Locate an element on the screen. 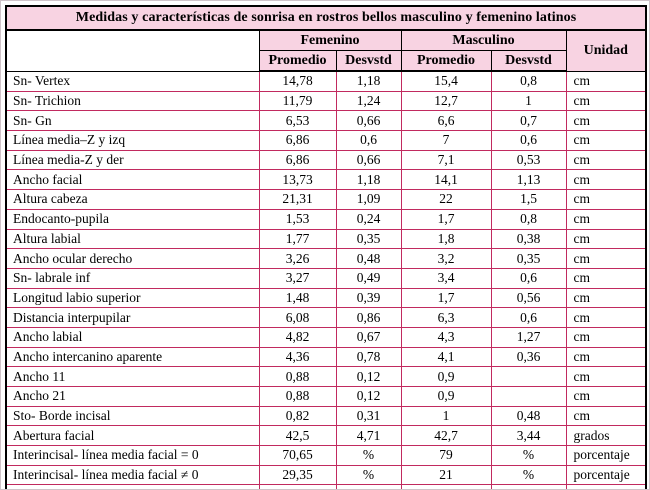 The image size is (650, 490). column-header-femenino-promedio: Promedio is located at coordinates (297, 61).